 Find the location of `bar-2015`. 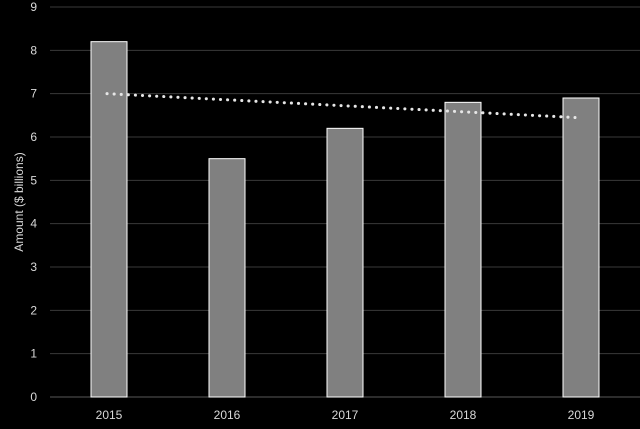

bar-2015 is located at coordinates (109, 219).